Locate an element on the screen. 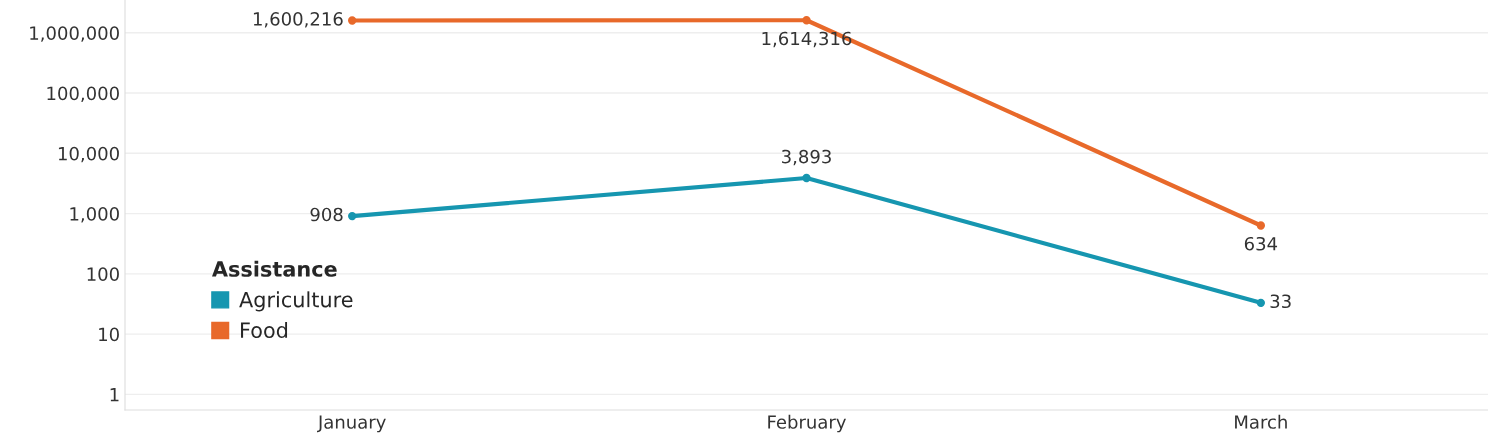 The width and height of the screenshot is (1488, 442). legend-label: Agriculture is located at coordinates (296, 301).